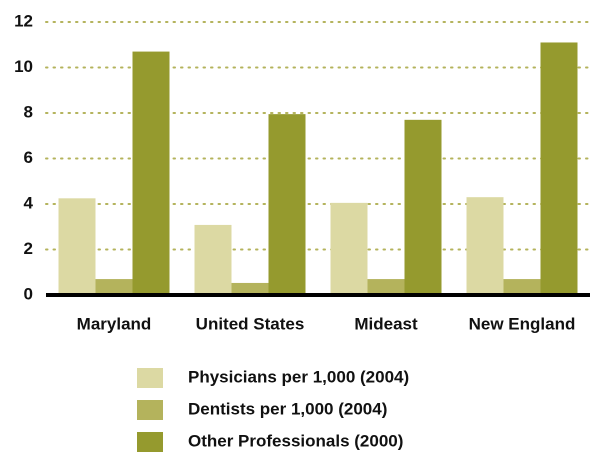 The image size is (591, 458). Describe the element at coordinates (28, 248) in the screenshot. I see `y-tick-label: 2` at that location.